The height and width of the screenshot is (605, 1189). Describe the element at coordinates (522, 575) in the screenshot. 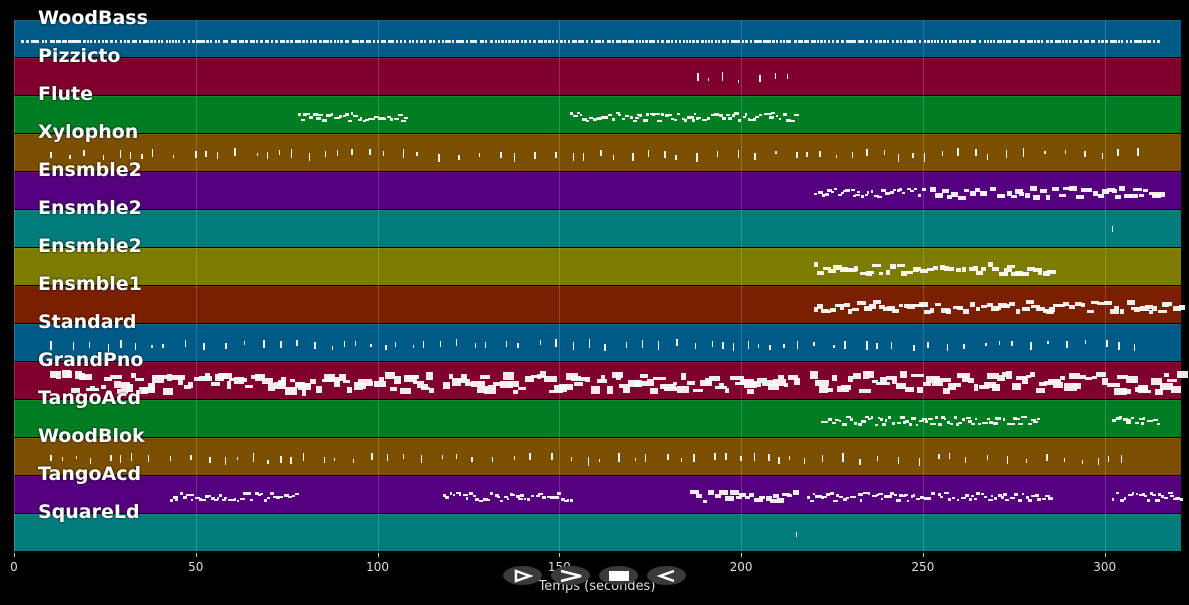

I see `play-button` at that location.